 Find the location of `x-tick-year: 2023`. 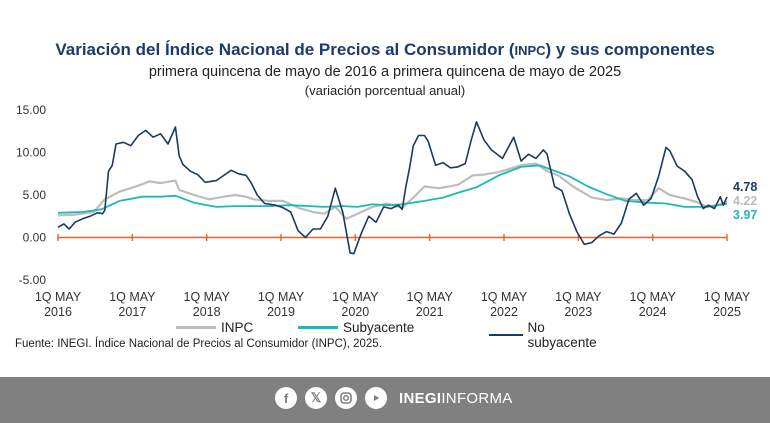

x-tick-year: 2023 is located at coordinates (578, 312).